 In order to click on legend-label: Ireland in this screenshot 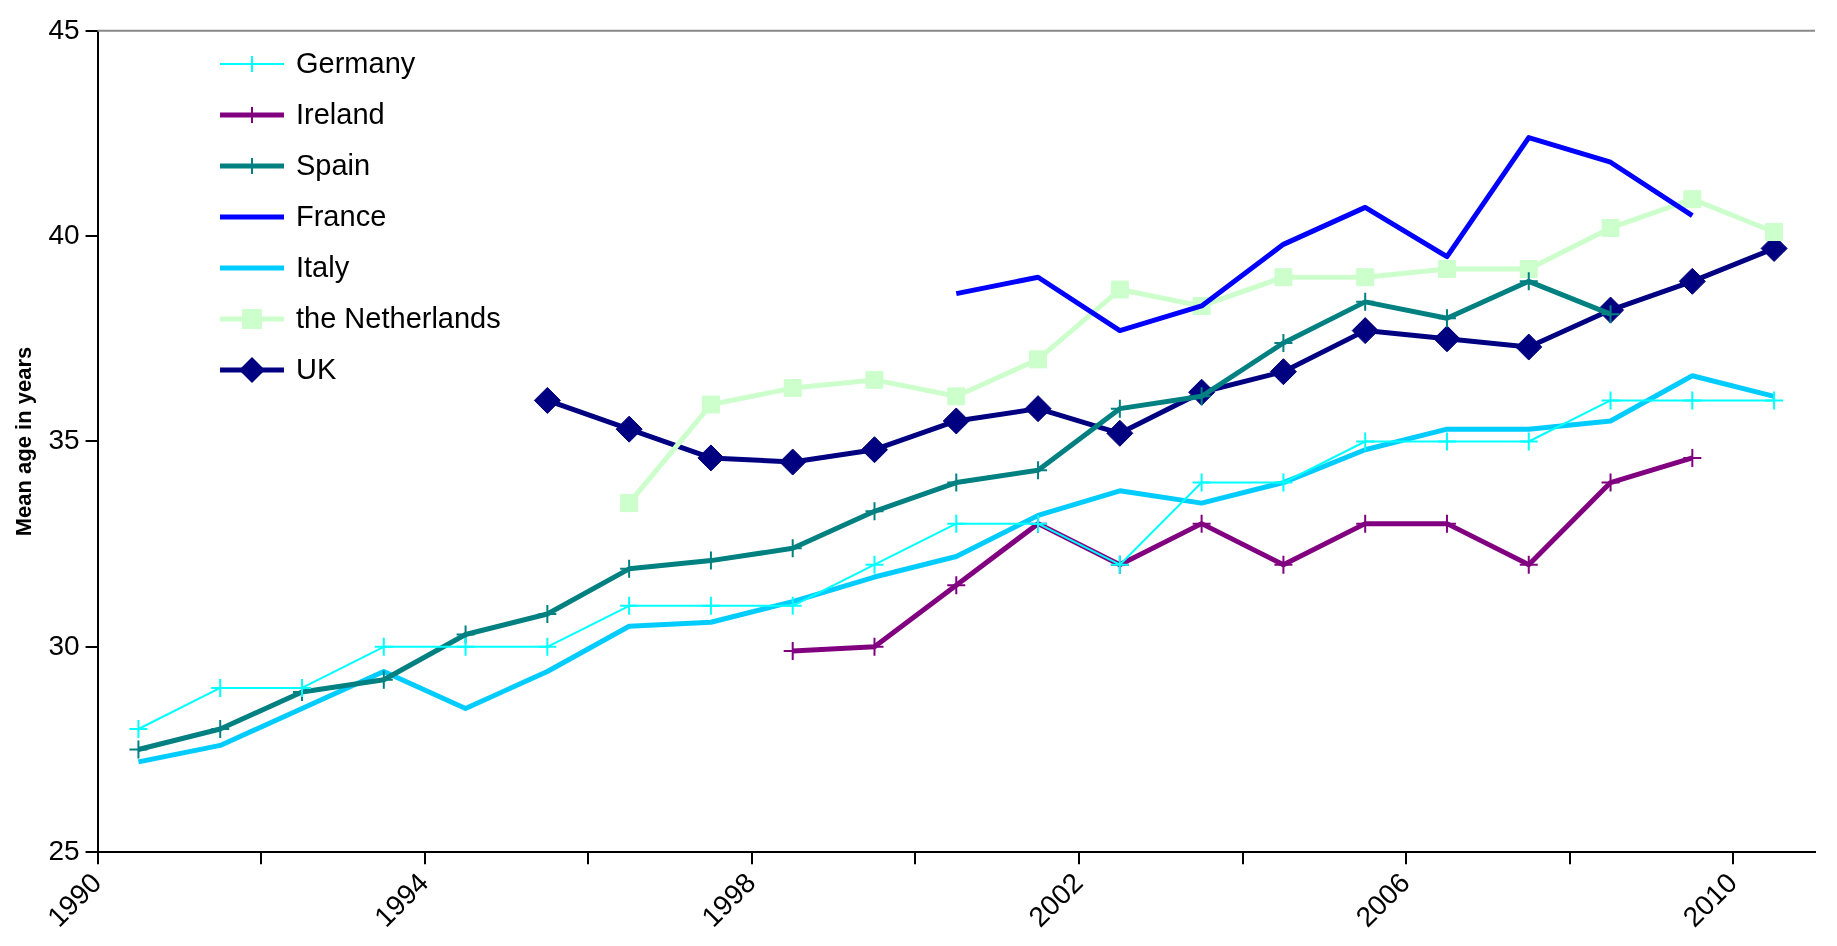, I will do `click(340, 114)`.